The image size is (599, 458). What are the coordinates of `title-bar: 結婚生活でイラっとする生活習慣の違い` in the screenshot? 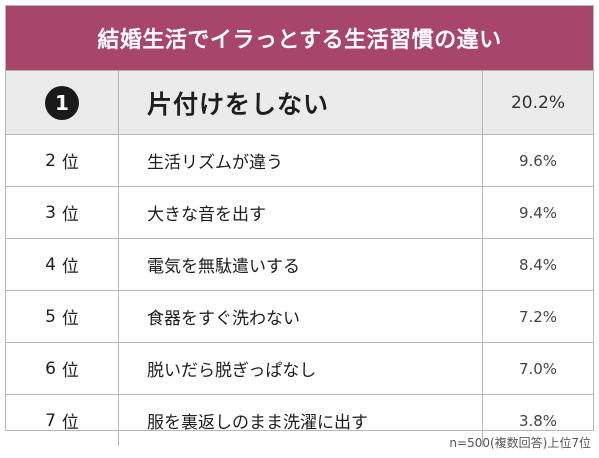 It's located at (299, 38).